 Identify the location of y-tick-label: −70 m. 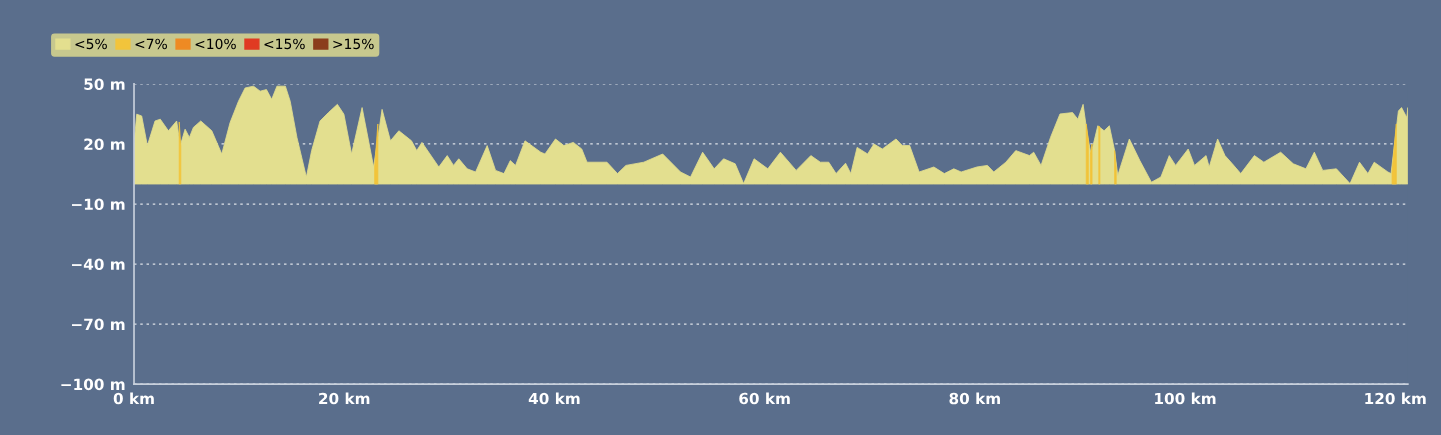
(98, 324).